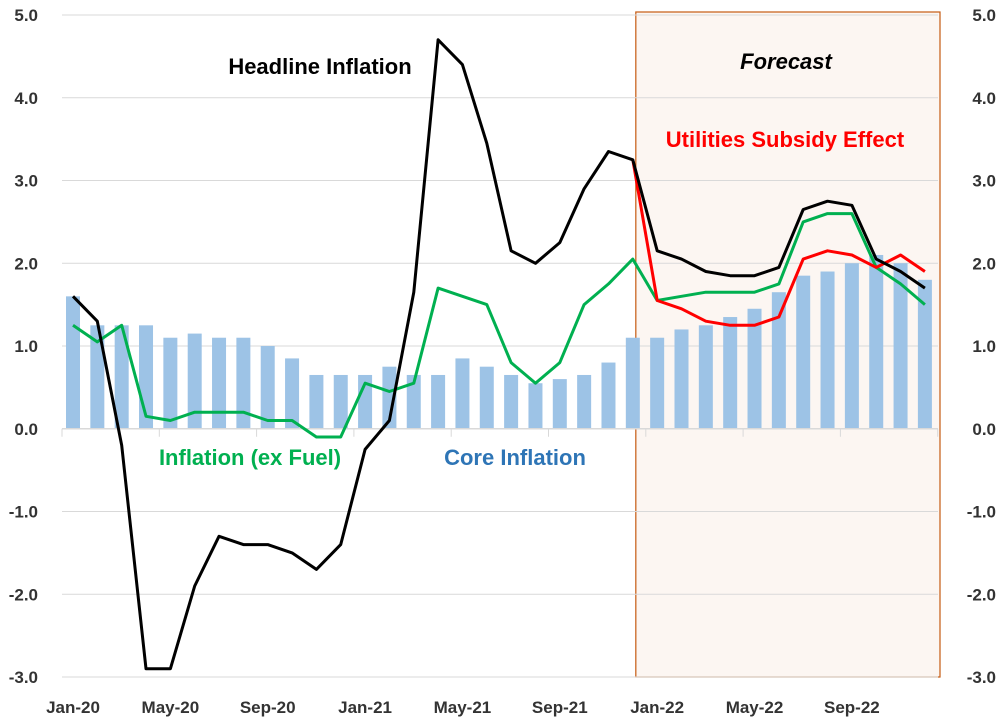  What do you see at coordinates (23, 594) in the screenshot?
I see `y-tick-label-left: -2.0` at bounding box center [23, 594].